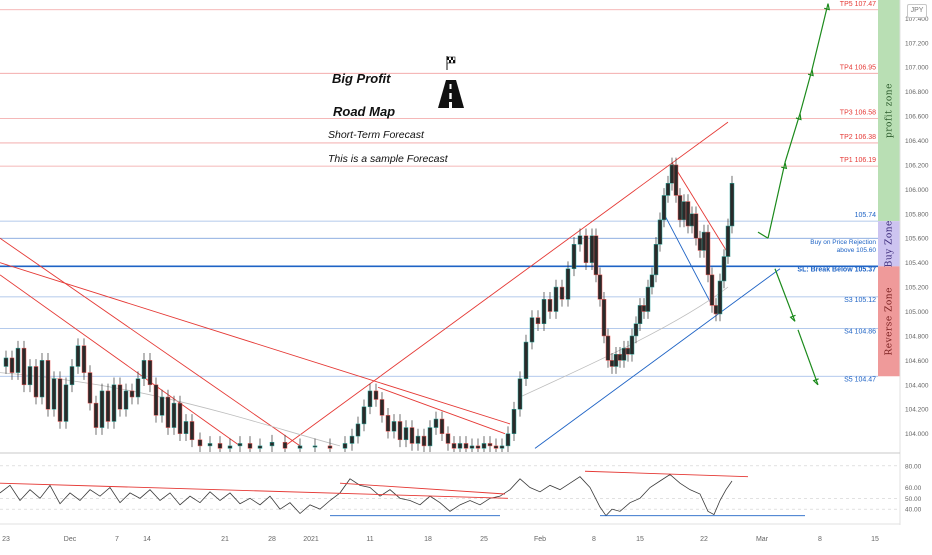 This screenshot has height=555, width=932. Describe the element at coordinates (376, 135) in the screenshot. I see `annotation-subtitle: Short-Term Forecast` at that location.